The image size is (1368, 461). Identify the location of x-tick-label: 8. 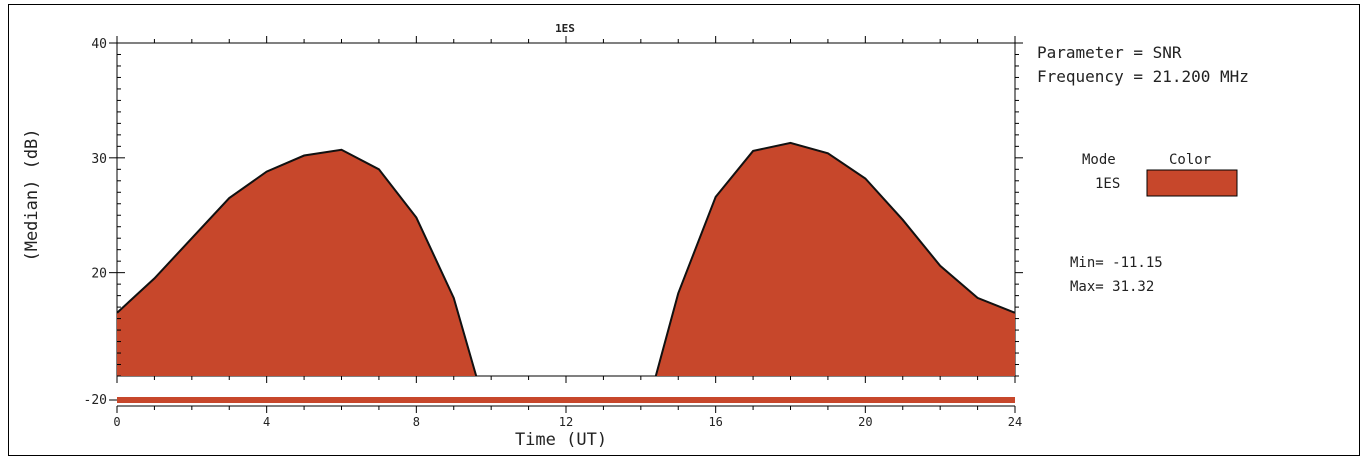
(416, 422).